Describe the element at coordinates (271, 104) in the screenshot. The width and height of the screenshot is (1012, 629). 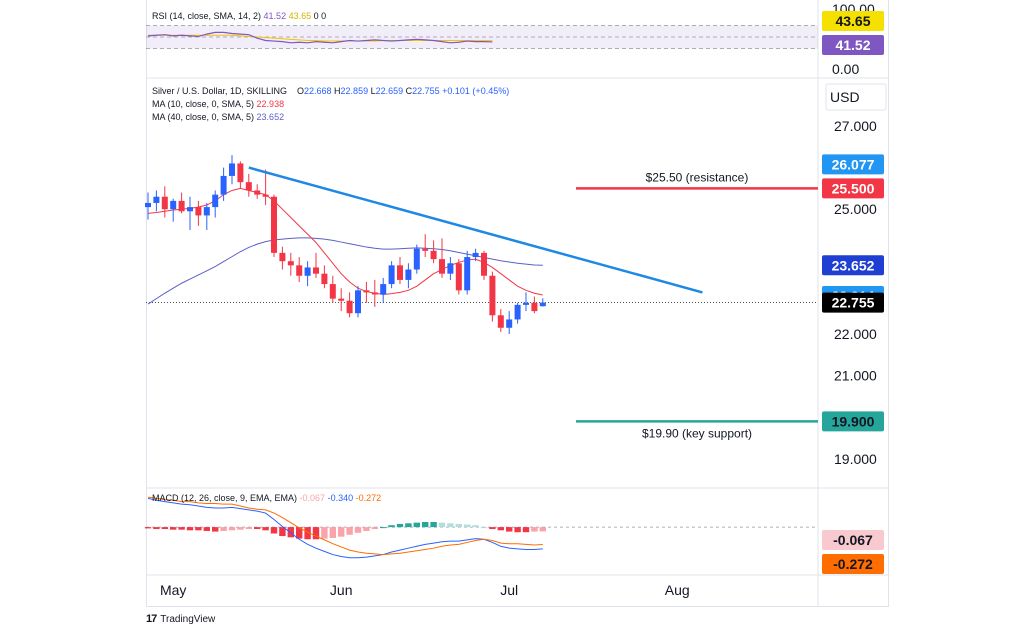
I see `ma-legend-value: 22.938` at that location.